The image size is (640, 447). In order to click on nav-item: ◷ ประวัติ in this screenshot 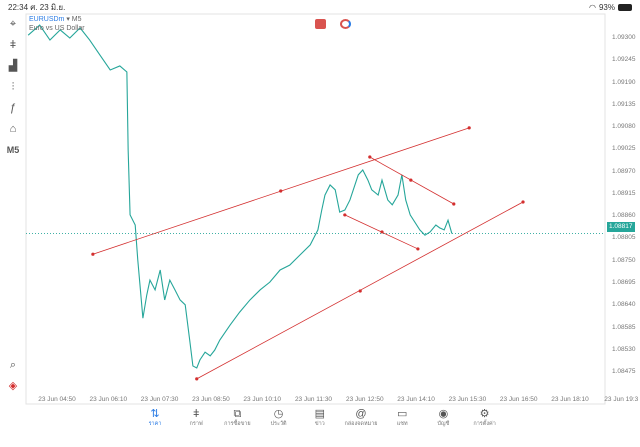, I will do `click(279, 417)`.